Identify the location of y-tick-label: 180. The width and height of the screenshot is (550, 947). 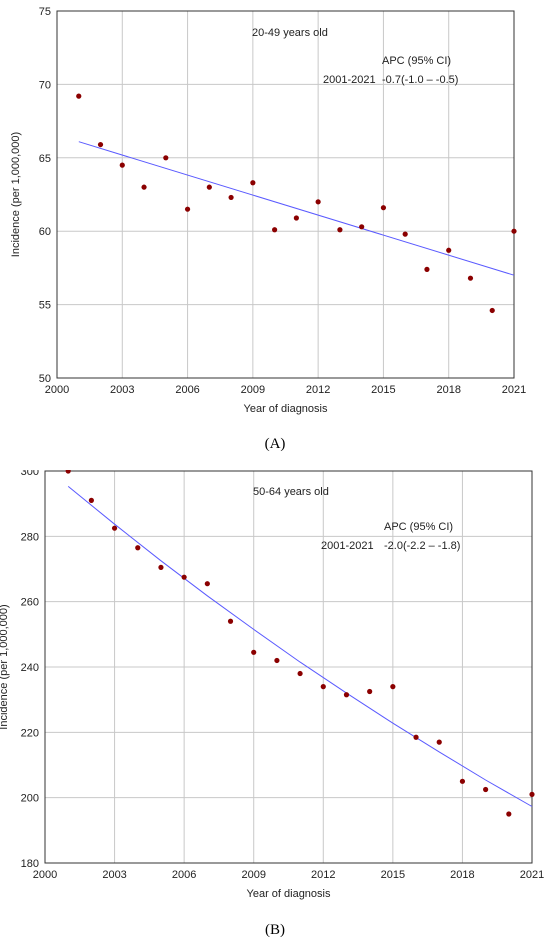
(30, 864).